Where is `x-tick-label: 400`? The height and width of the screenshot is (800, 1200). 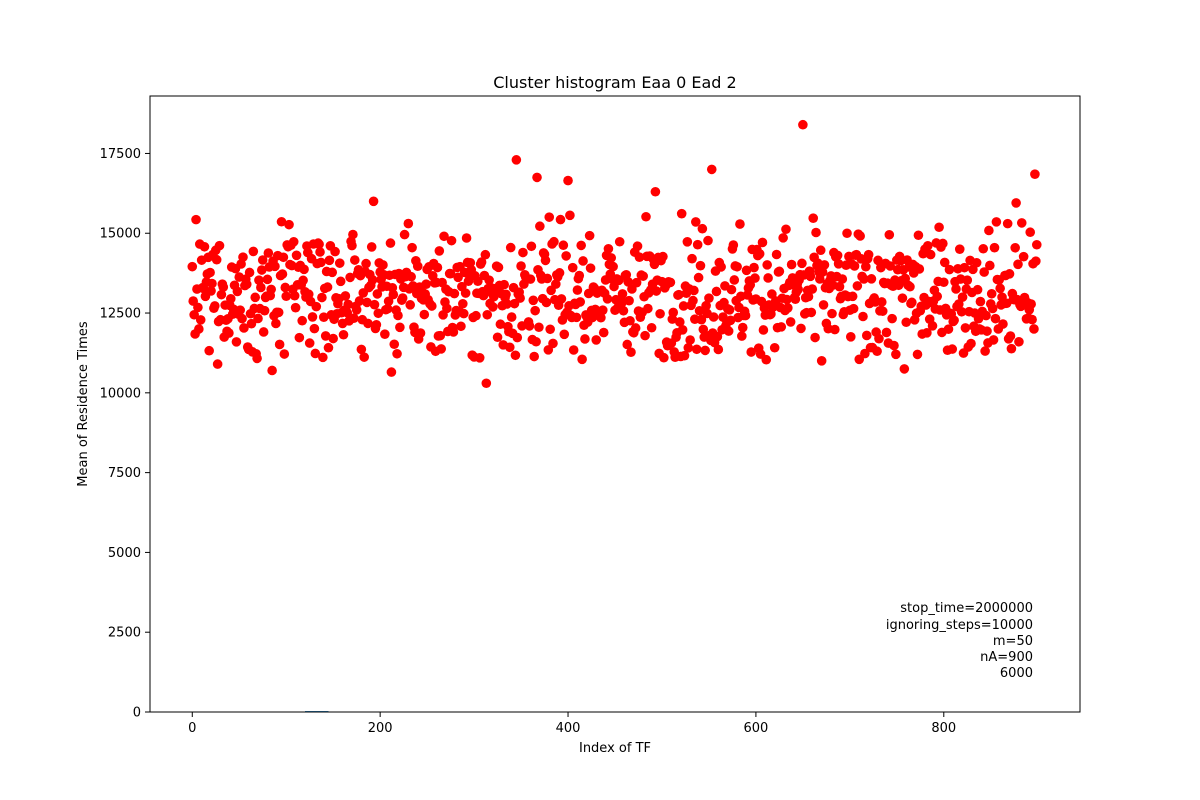
x-tick-label: 400 is located at coordinates (568, 728).